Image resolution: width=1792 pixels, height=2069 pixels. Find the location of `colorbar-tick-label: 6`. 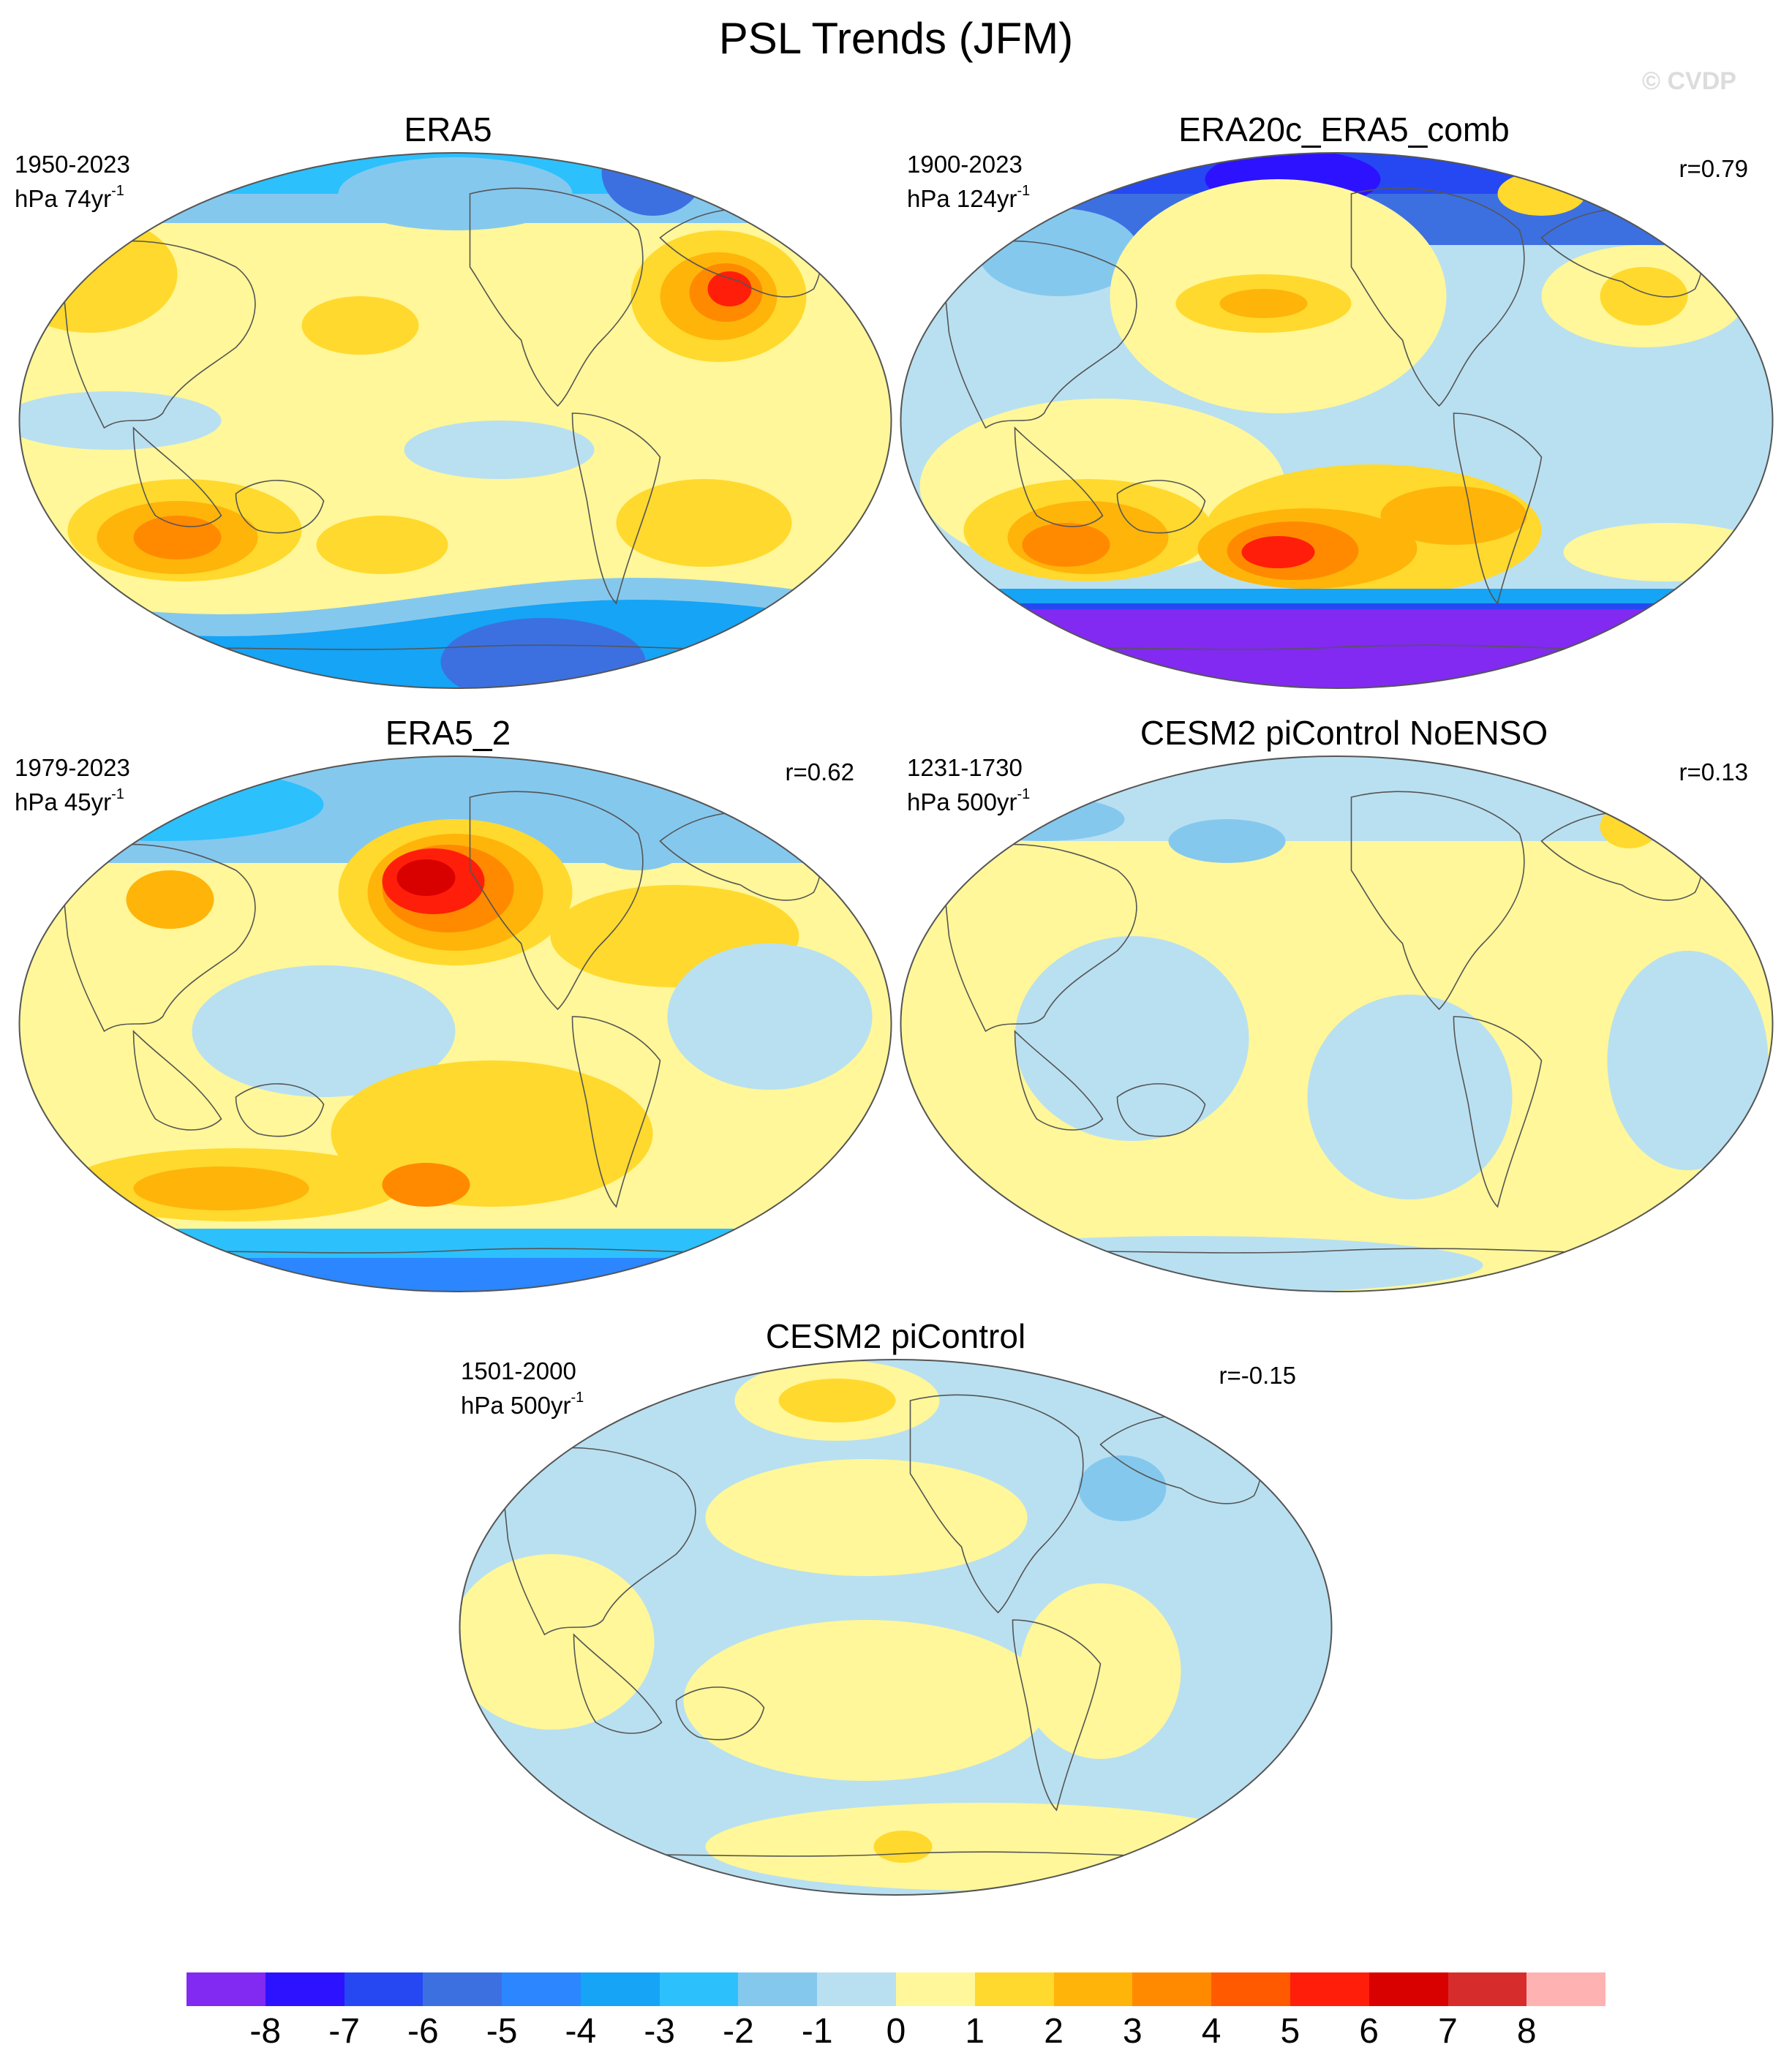

colorbar-tick-label: 6 is located at coordinates (1369, 2031).